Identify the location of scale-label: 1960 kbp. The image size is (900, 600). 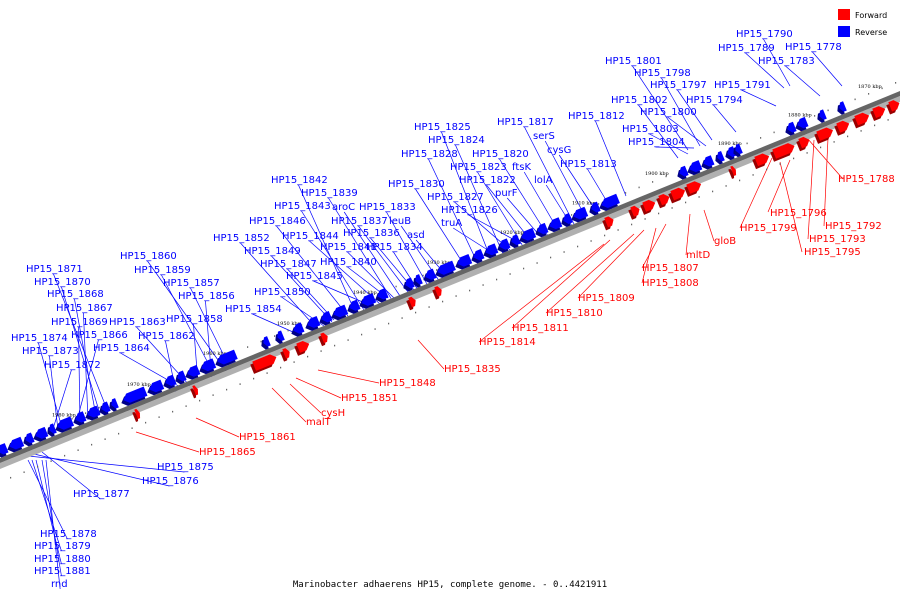
(215, 354).